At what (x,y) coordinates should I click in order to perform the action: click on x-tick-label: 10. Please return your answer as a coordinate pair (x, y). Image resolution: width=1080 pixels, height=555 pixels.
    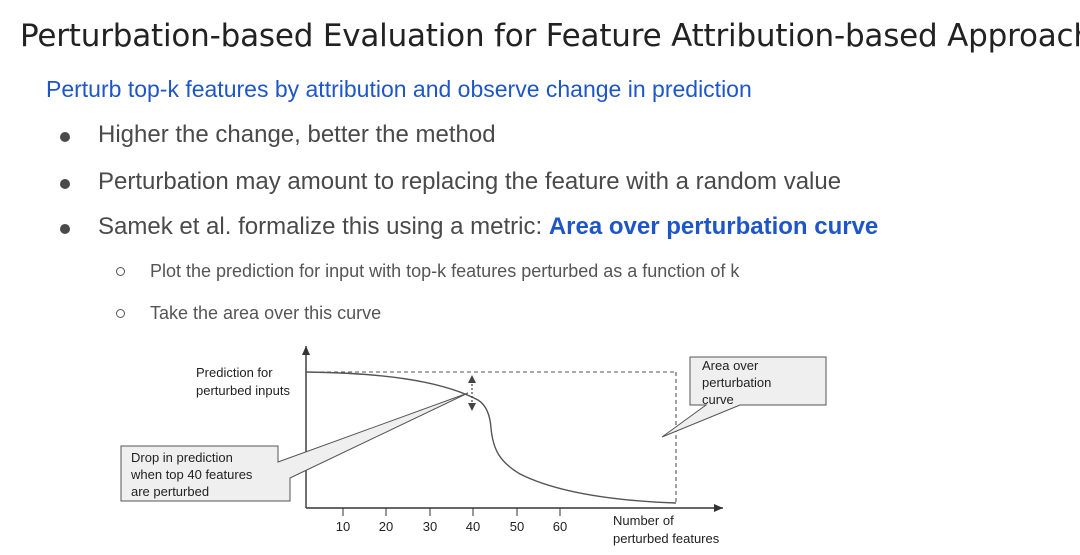
    Looking at the image, I should click on (343, 526).